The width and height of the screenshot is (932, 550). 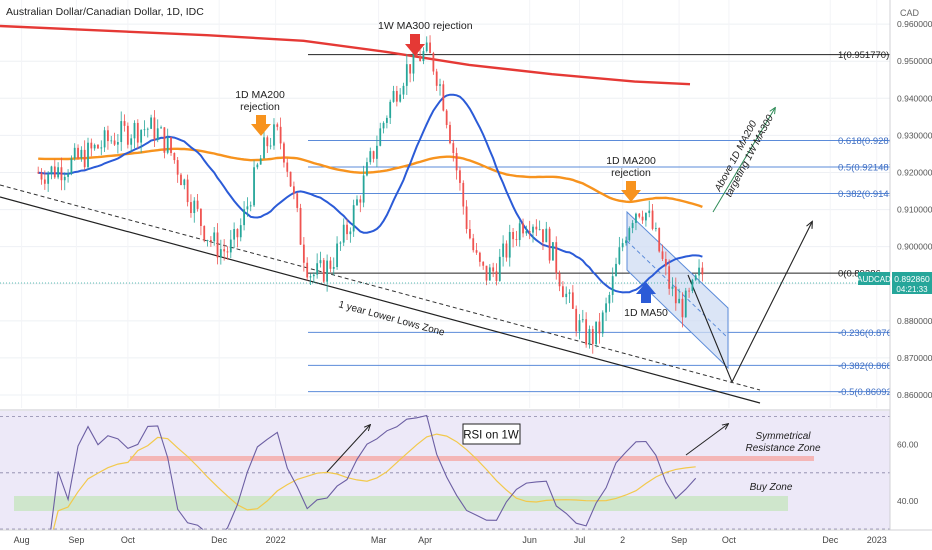 What do you see at coordinates (580, 540) in the screenshot?
I see `time-tick-label: Jul` at bounding box center [580, 540].